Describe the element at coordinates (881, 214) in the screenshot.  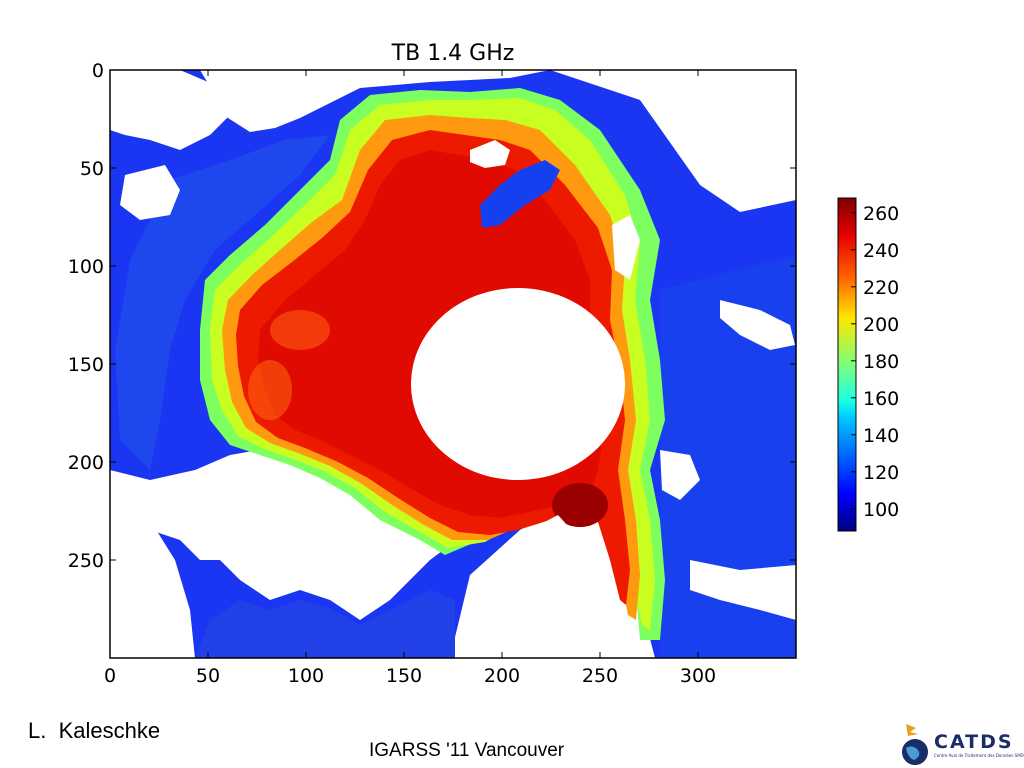
I see `colorbar-tick-label: 260` at that location.